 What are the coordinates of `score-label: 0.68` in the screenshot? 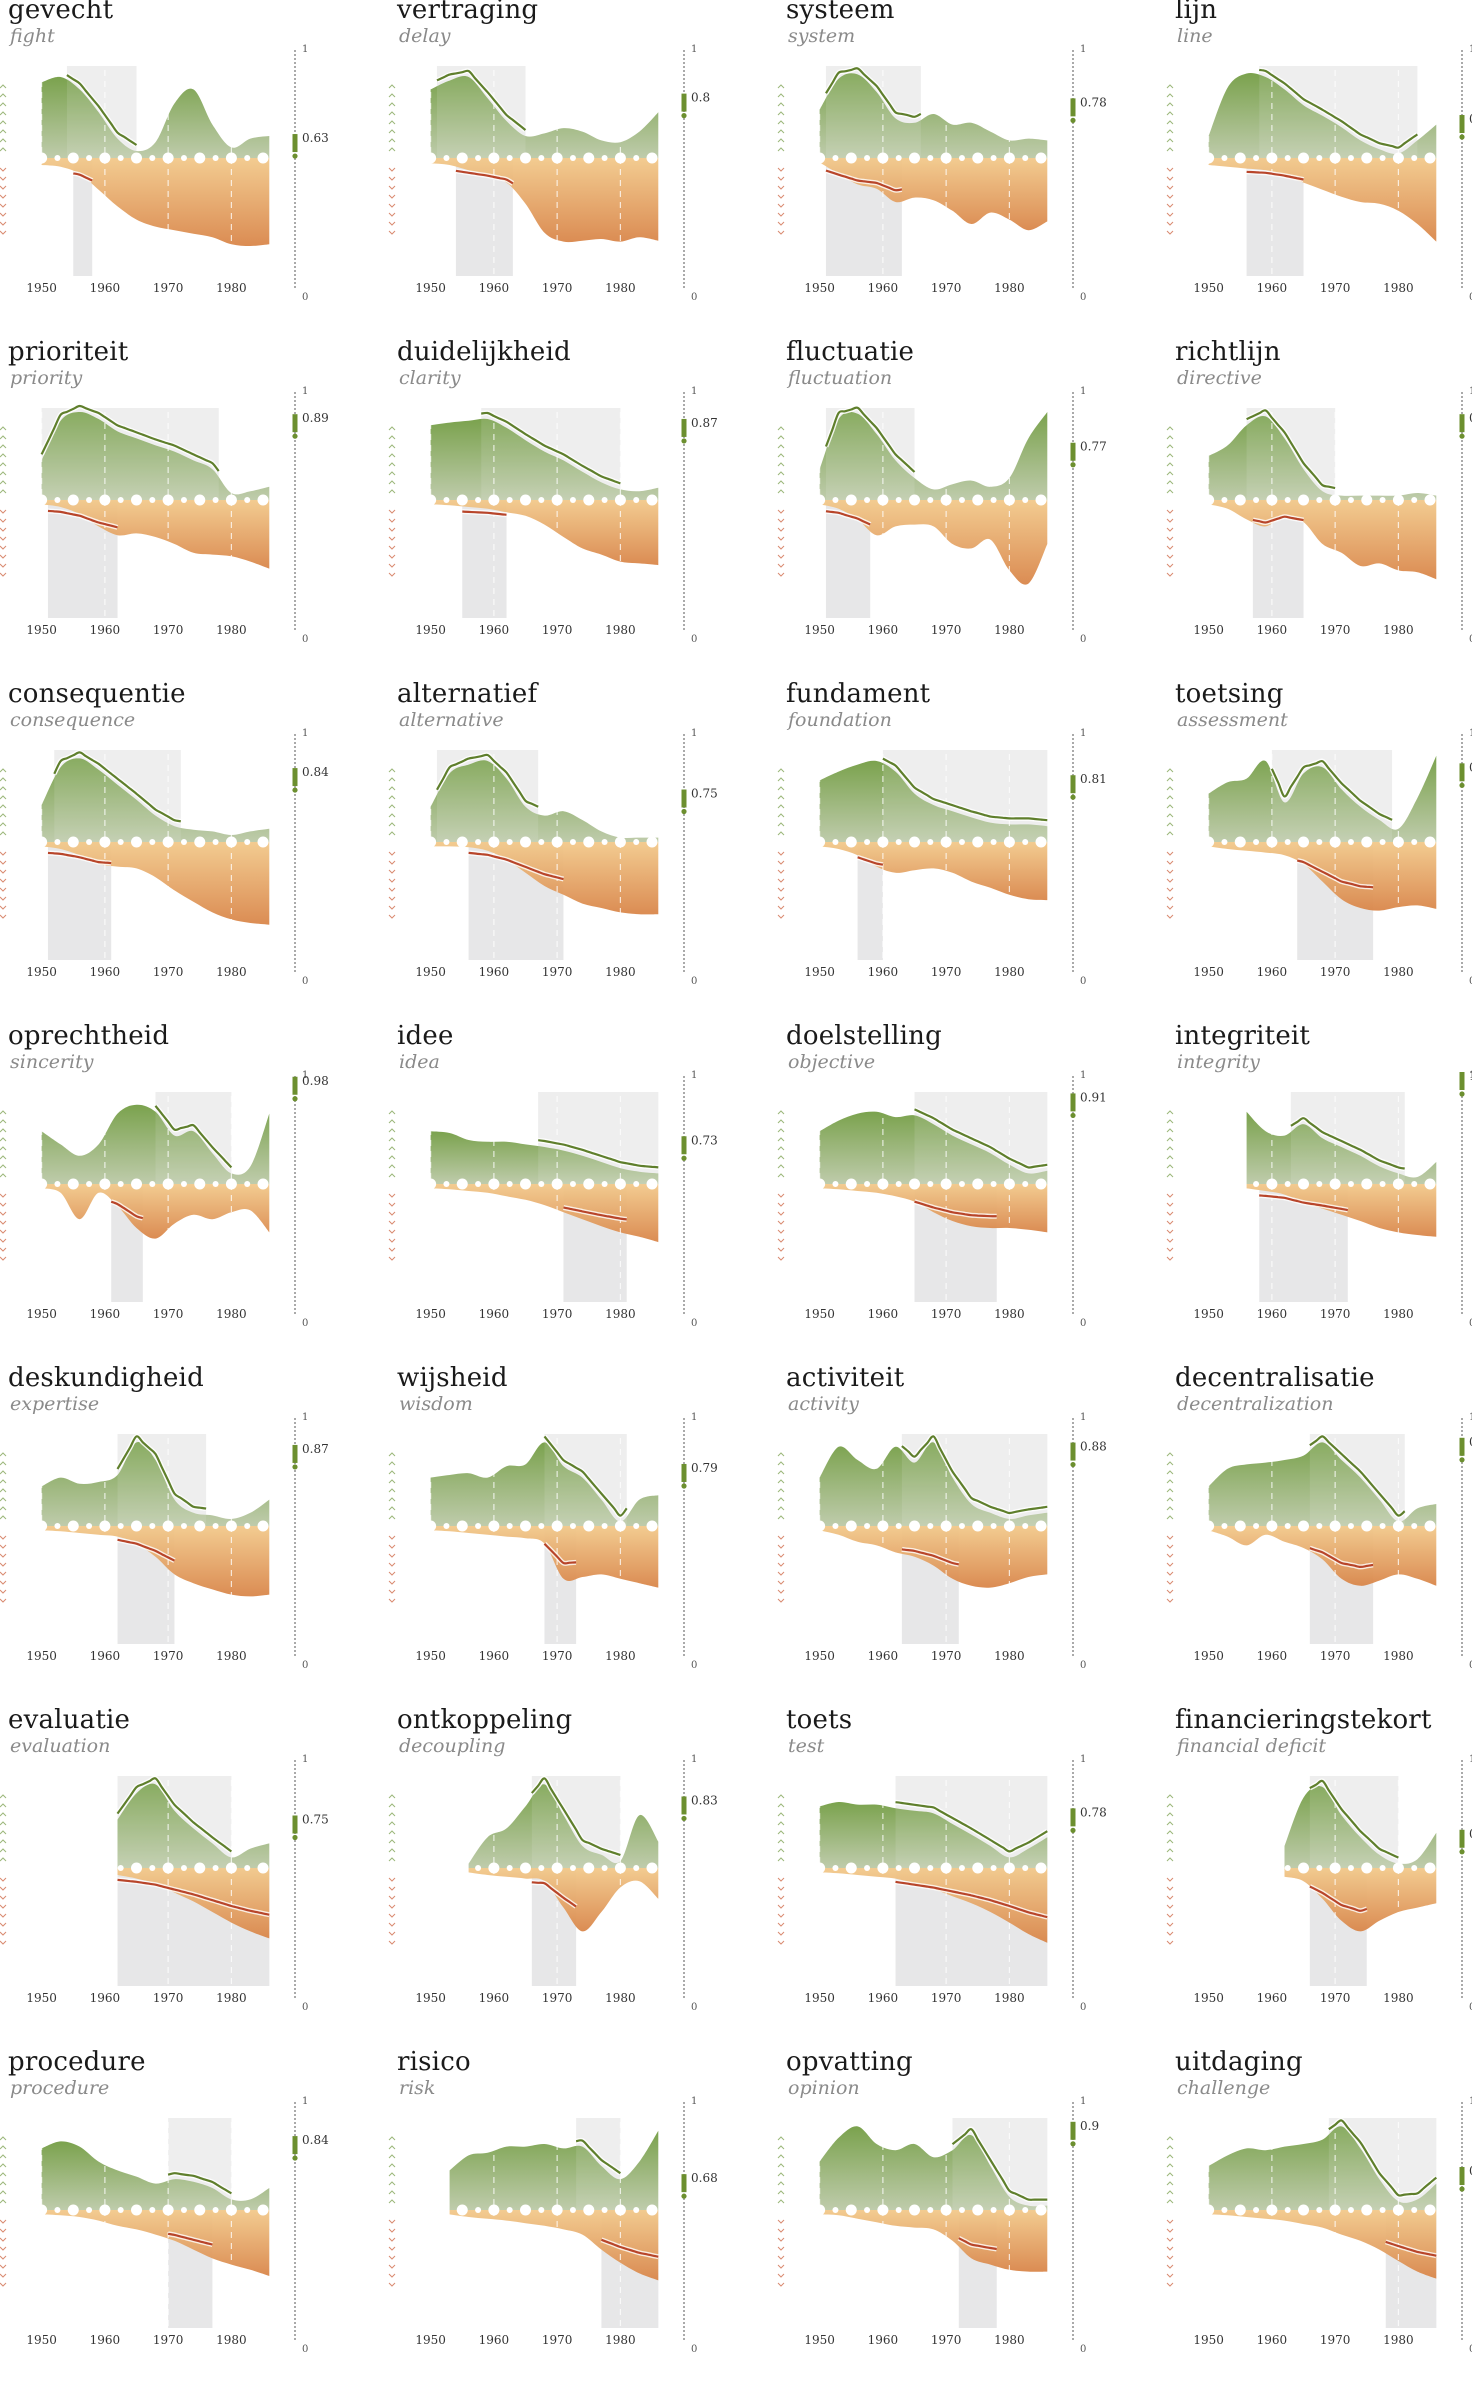 It's located at (704, 2178).